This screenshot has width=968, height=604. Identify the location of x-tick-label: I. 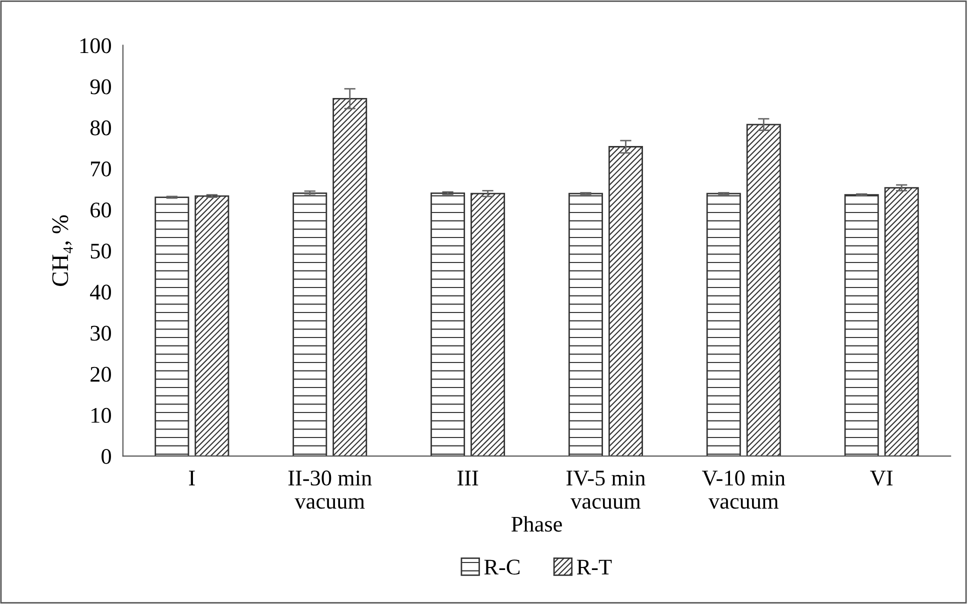
(192, 478).